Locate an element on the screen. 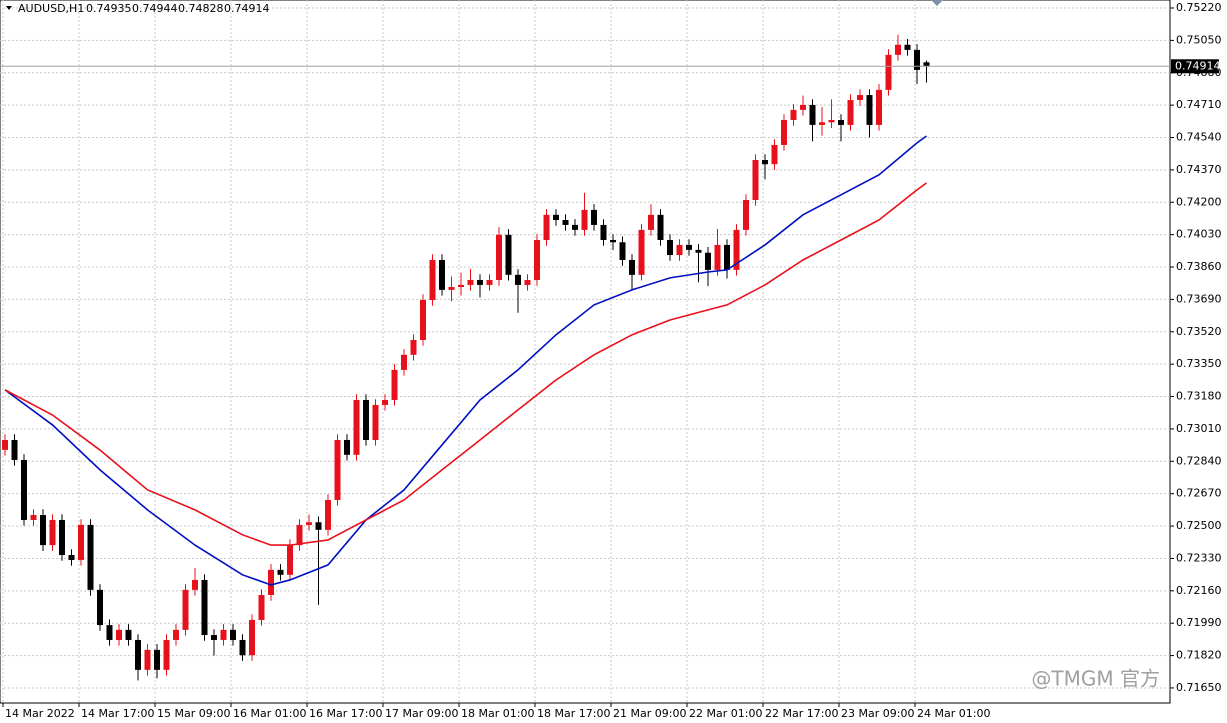 This screenshot has width=1227, height=723. watermark: @TMGM 官方 is located at coordinates (1095, 679).